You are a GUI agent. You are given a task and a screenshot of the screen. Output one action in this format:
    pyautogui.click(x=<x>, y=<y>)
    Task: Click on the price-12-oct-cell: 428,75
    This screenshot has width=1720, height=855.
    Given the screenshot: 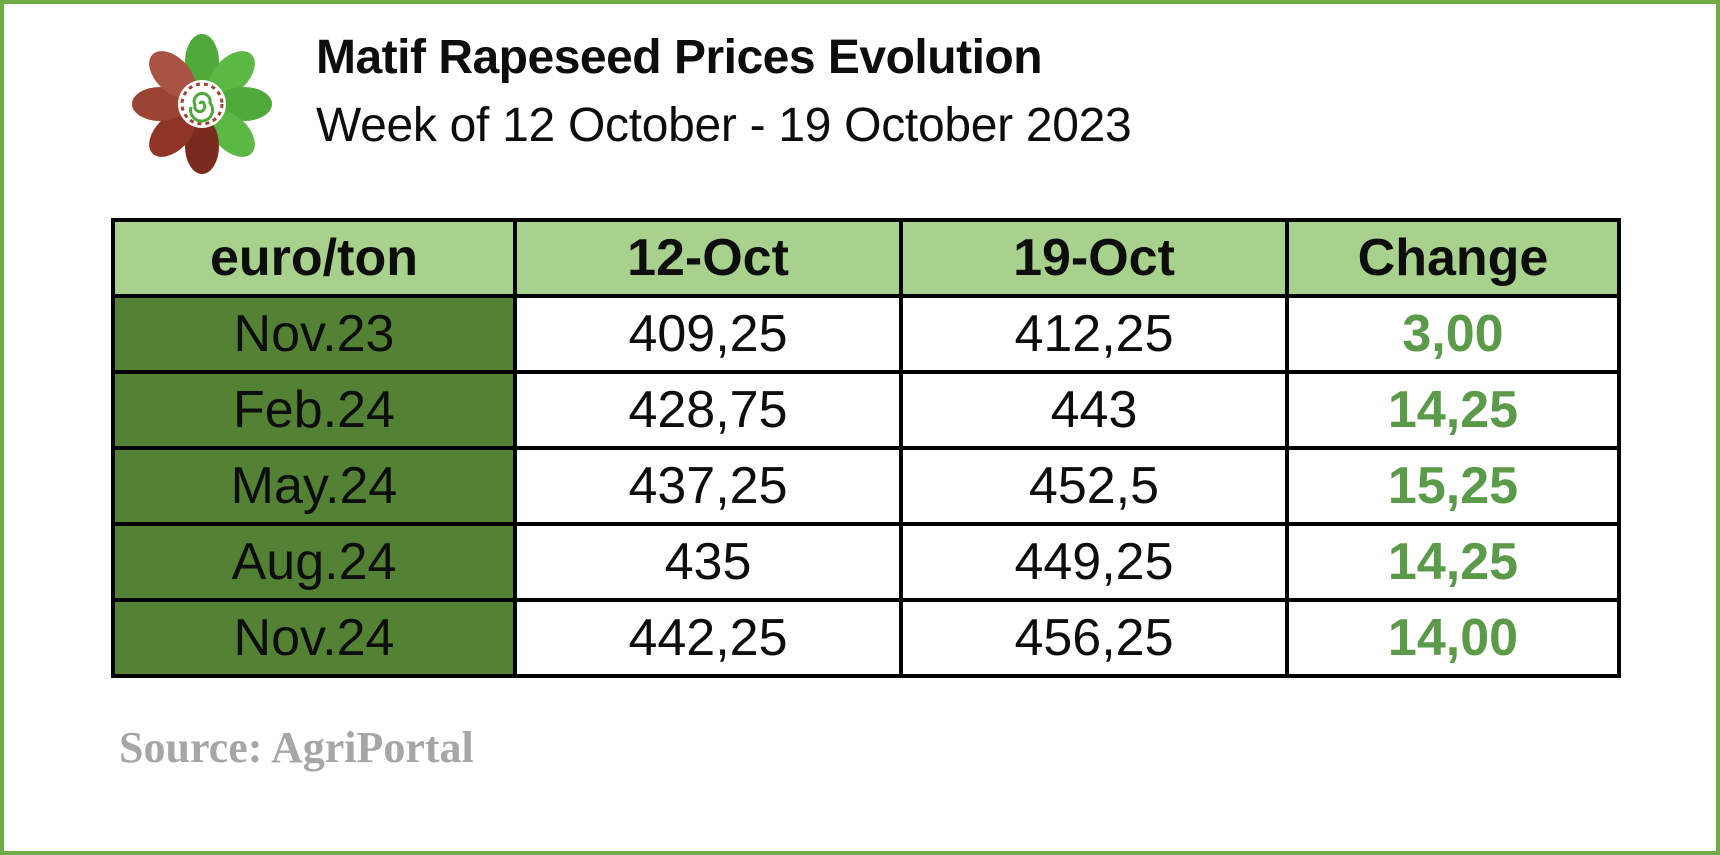 What is the action you would take?
    pyautogui.click(x=708, y=410)
    